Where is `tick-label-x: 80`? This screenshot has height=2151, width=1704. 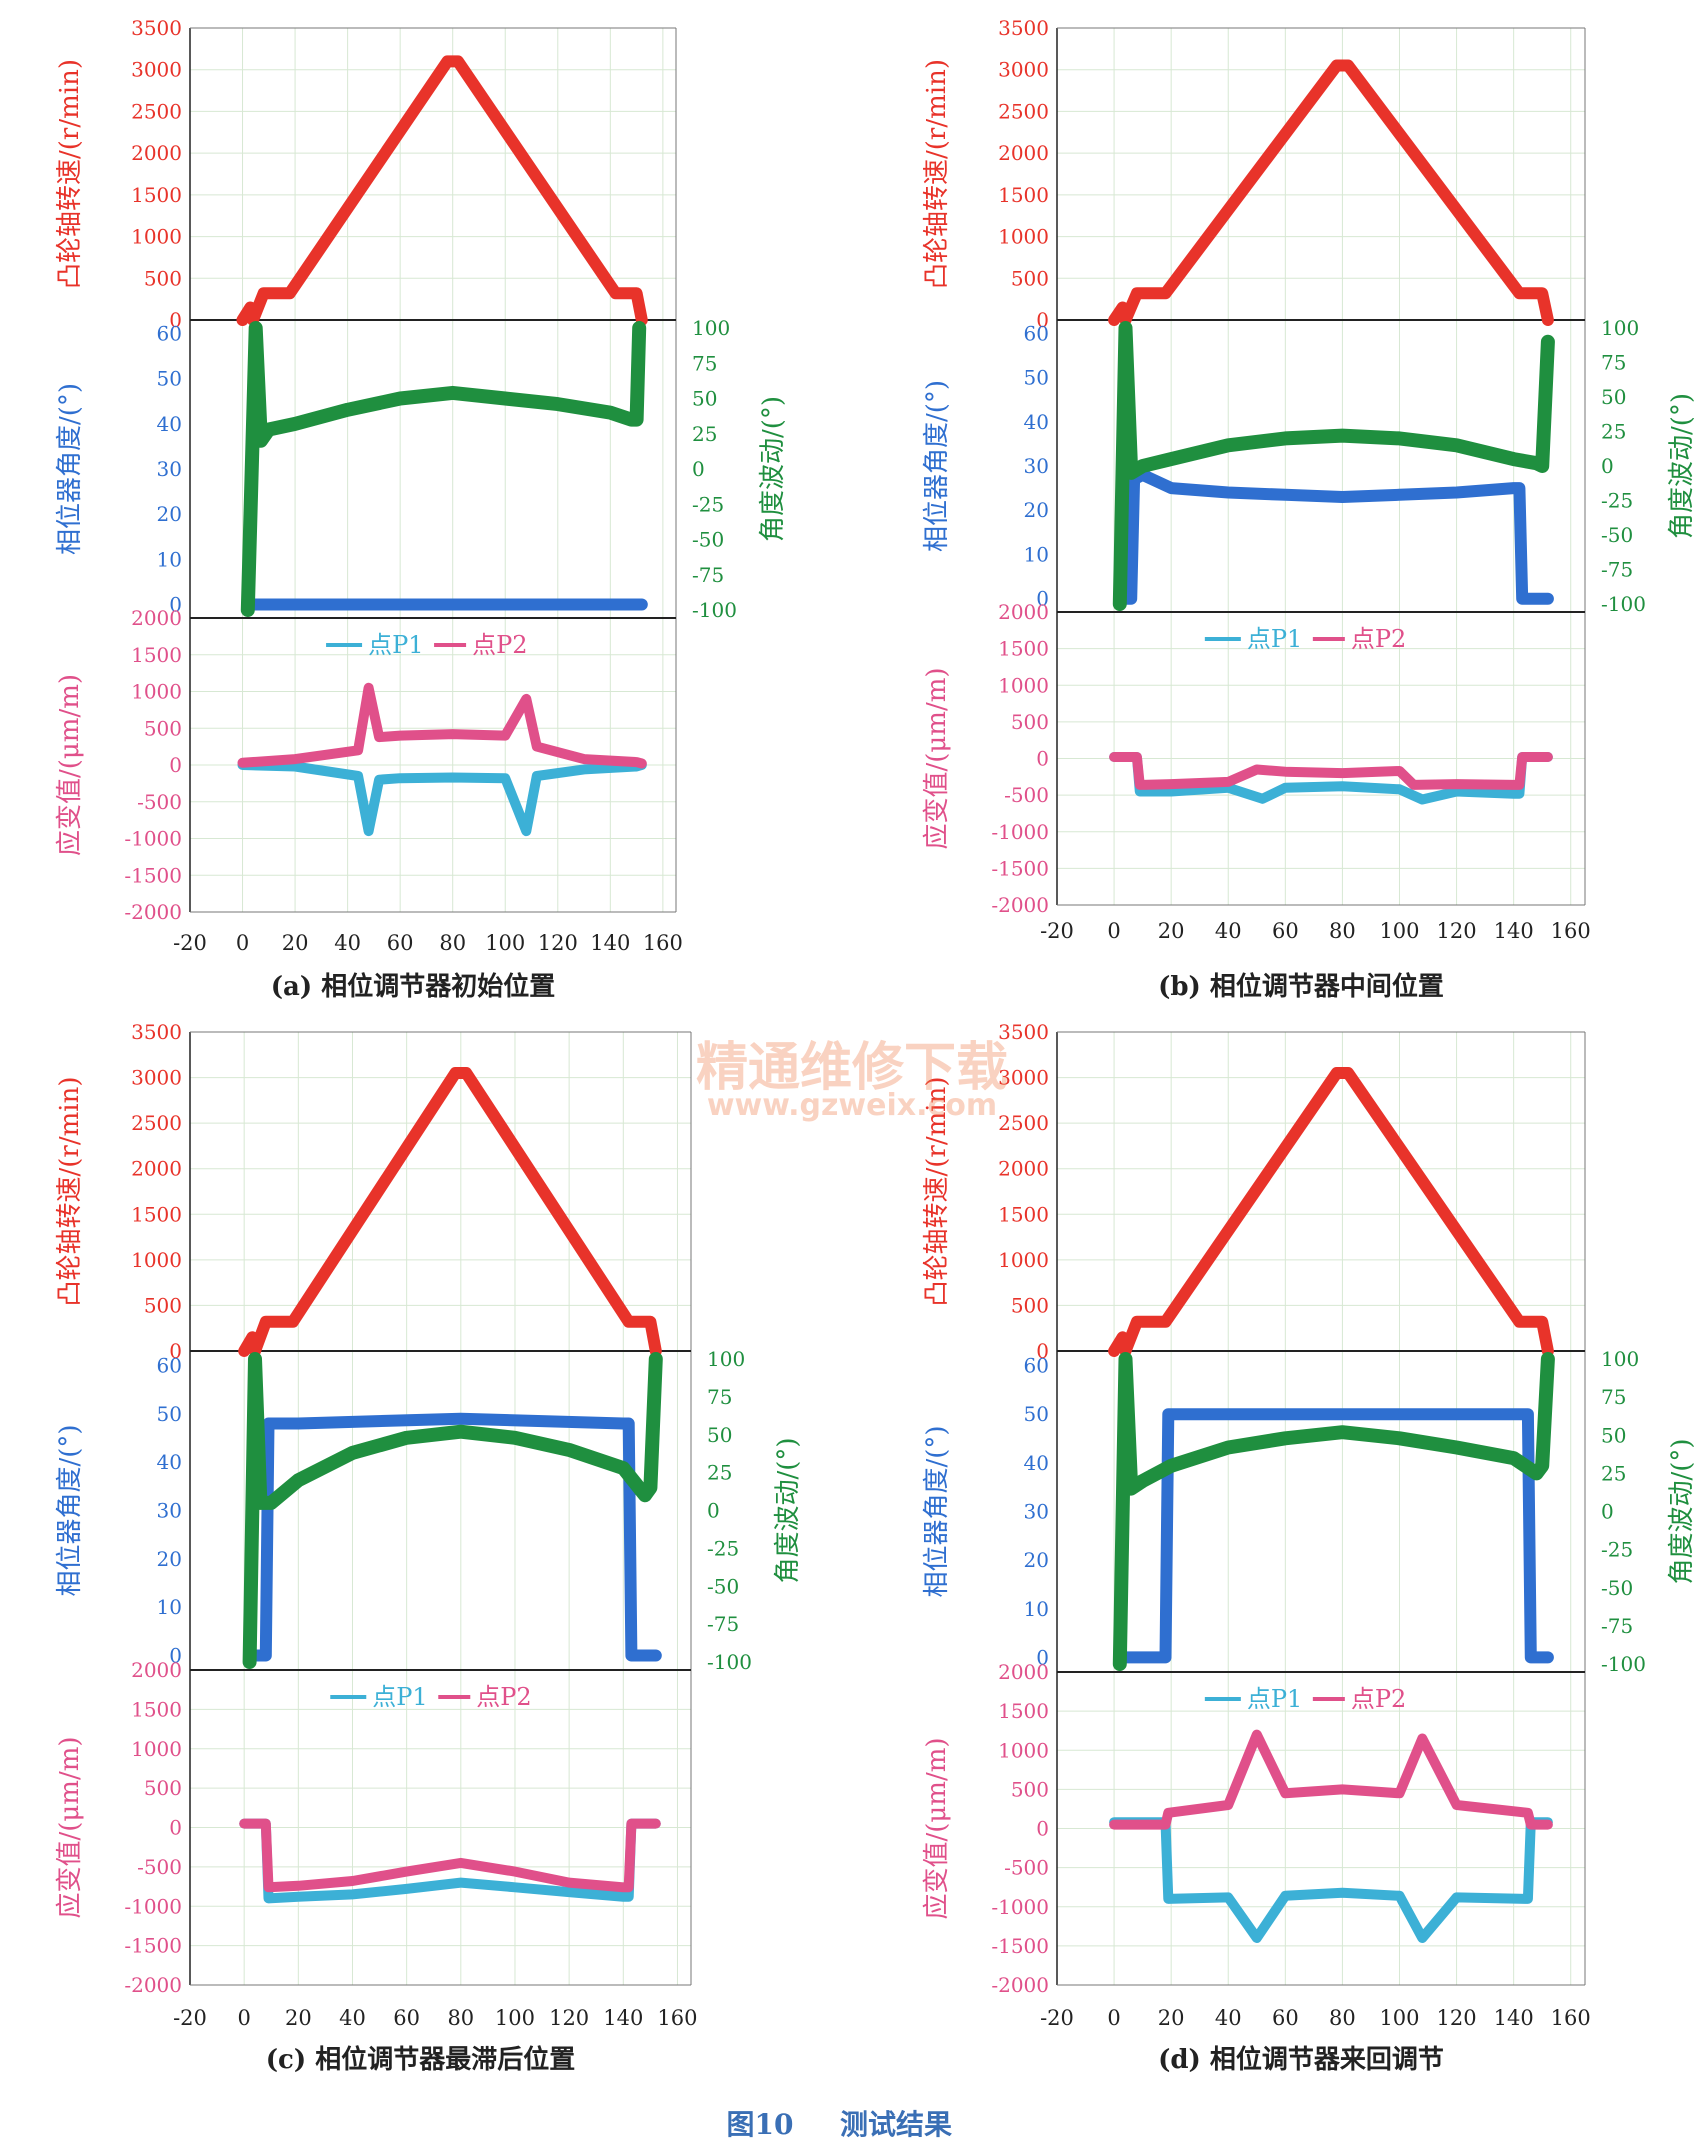 tick-label-x: 80 is located at coordinates (452, 943).